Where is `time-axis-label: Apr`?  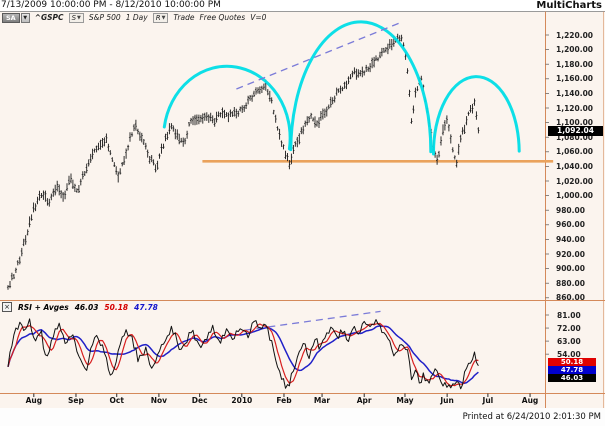 time-axis-label: Apr is located at coordinates (364, 400).